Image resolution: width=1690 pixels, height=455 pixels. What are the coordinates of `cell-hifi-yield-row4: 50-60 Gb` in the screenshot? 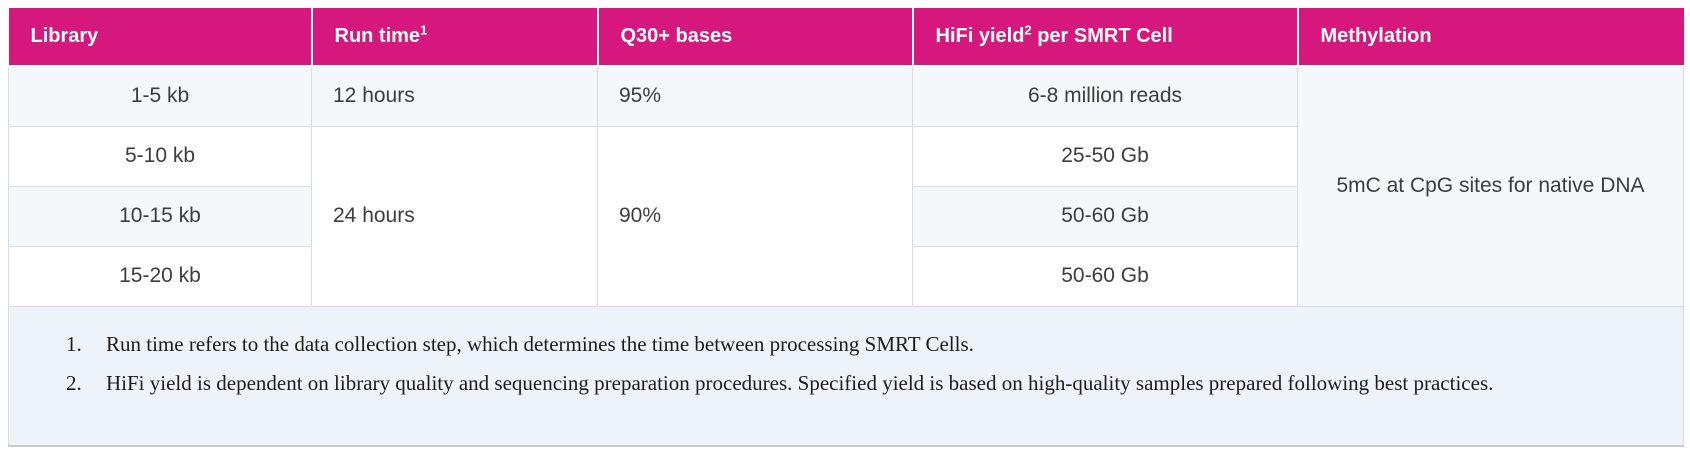 It's located at (1105, 276).